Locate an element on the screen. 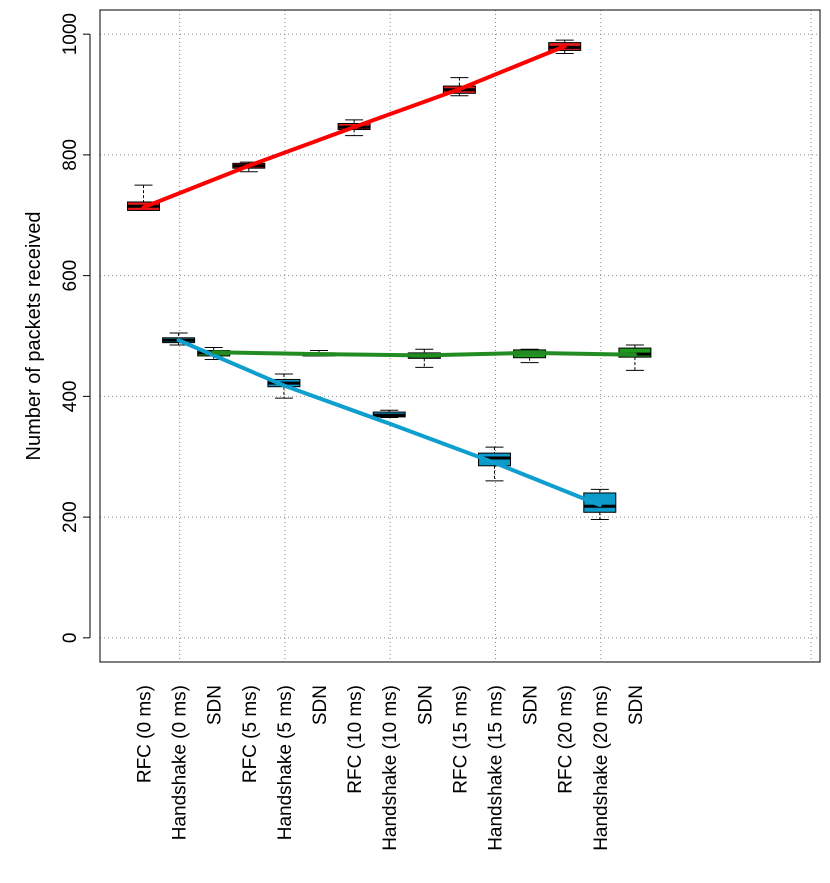 This screenshot has width=830, height=883. x-category-label: RFC (0 ms) is located at coordinates (145, 734).